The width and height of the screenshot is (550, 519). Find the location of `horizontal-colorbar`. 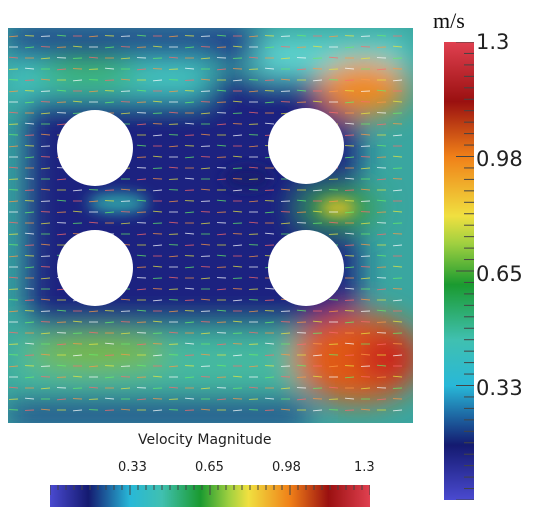

horizontal-colorbar is located at coordinates (210, 496).